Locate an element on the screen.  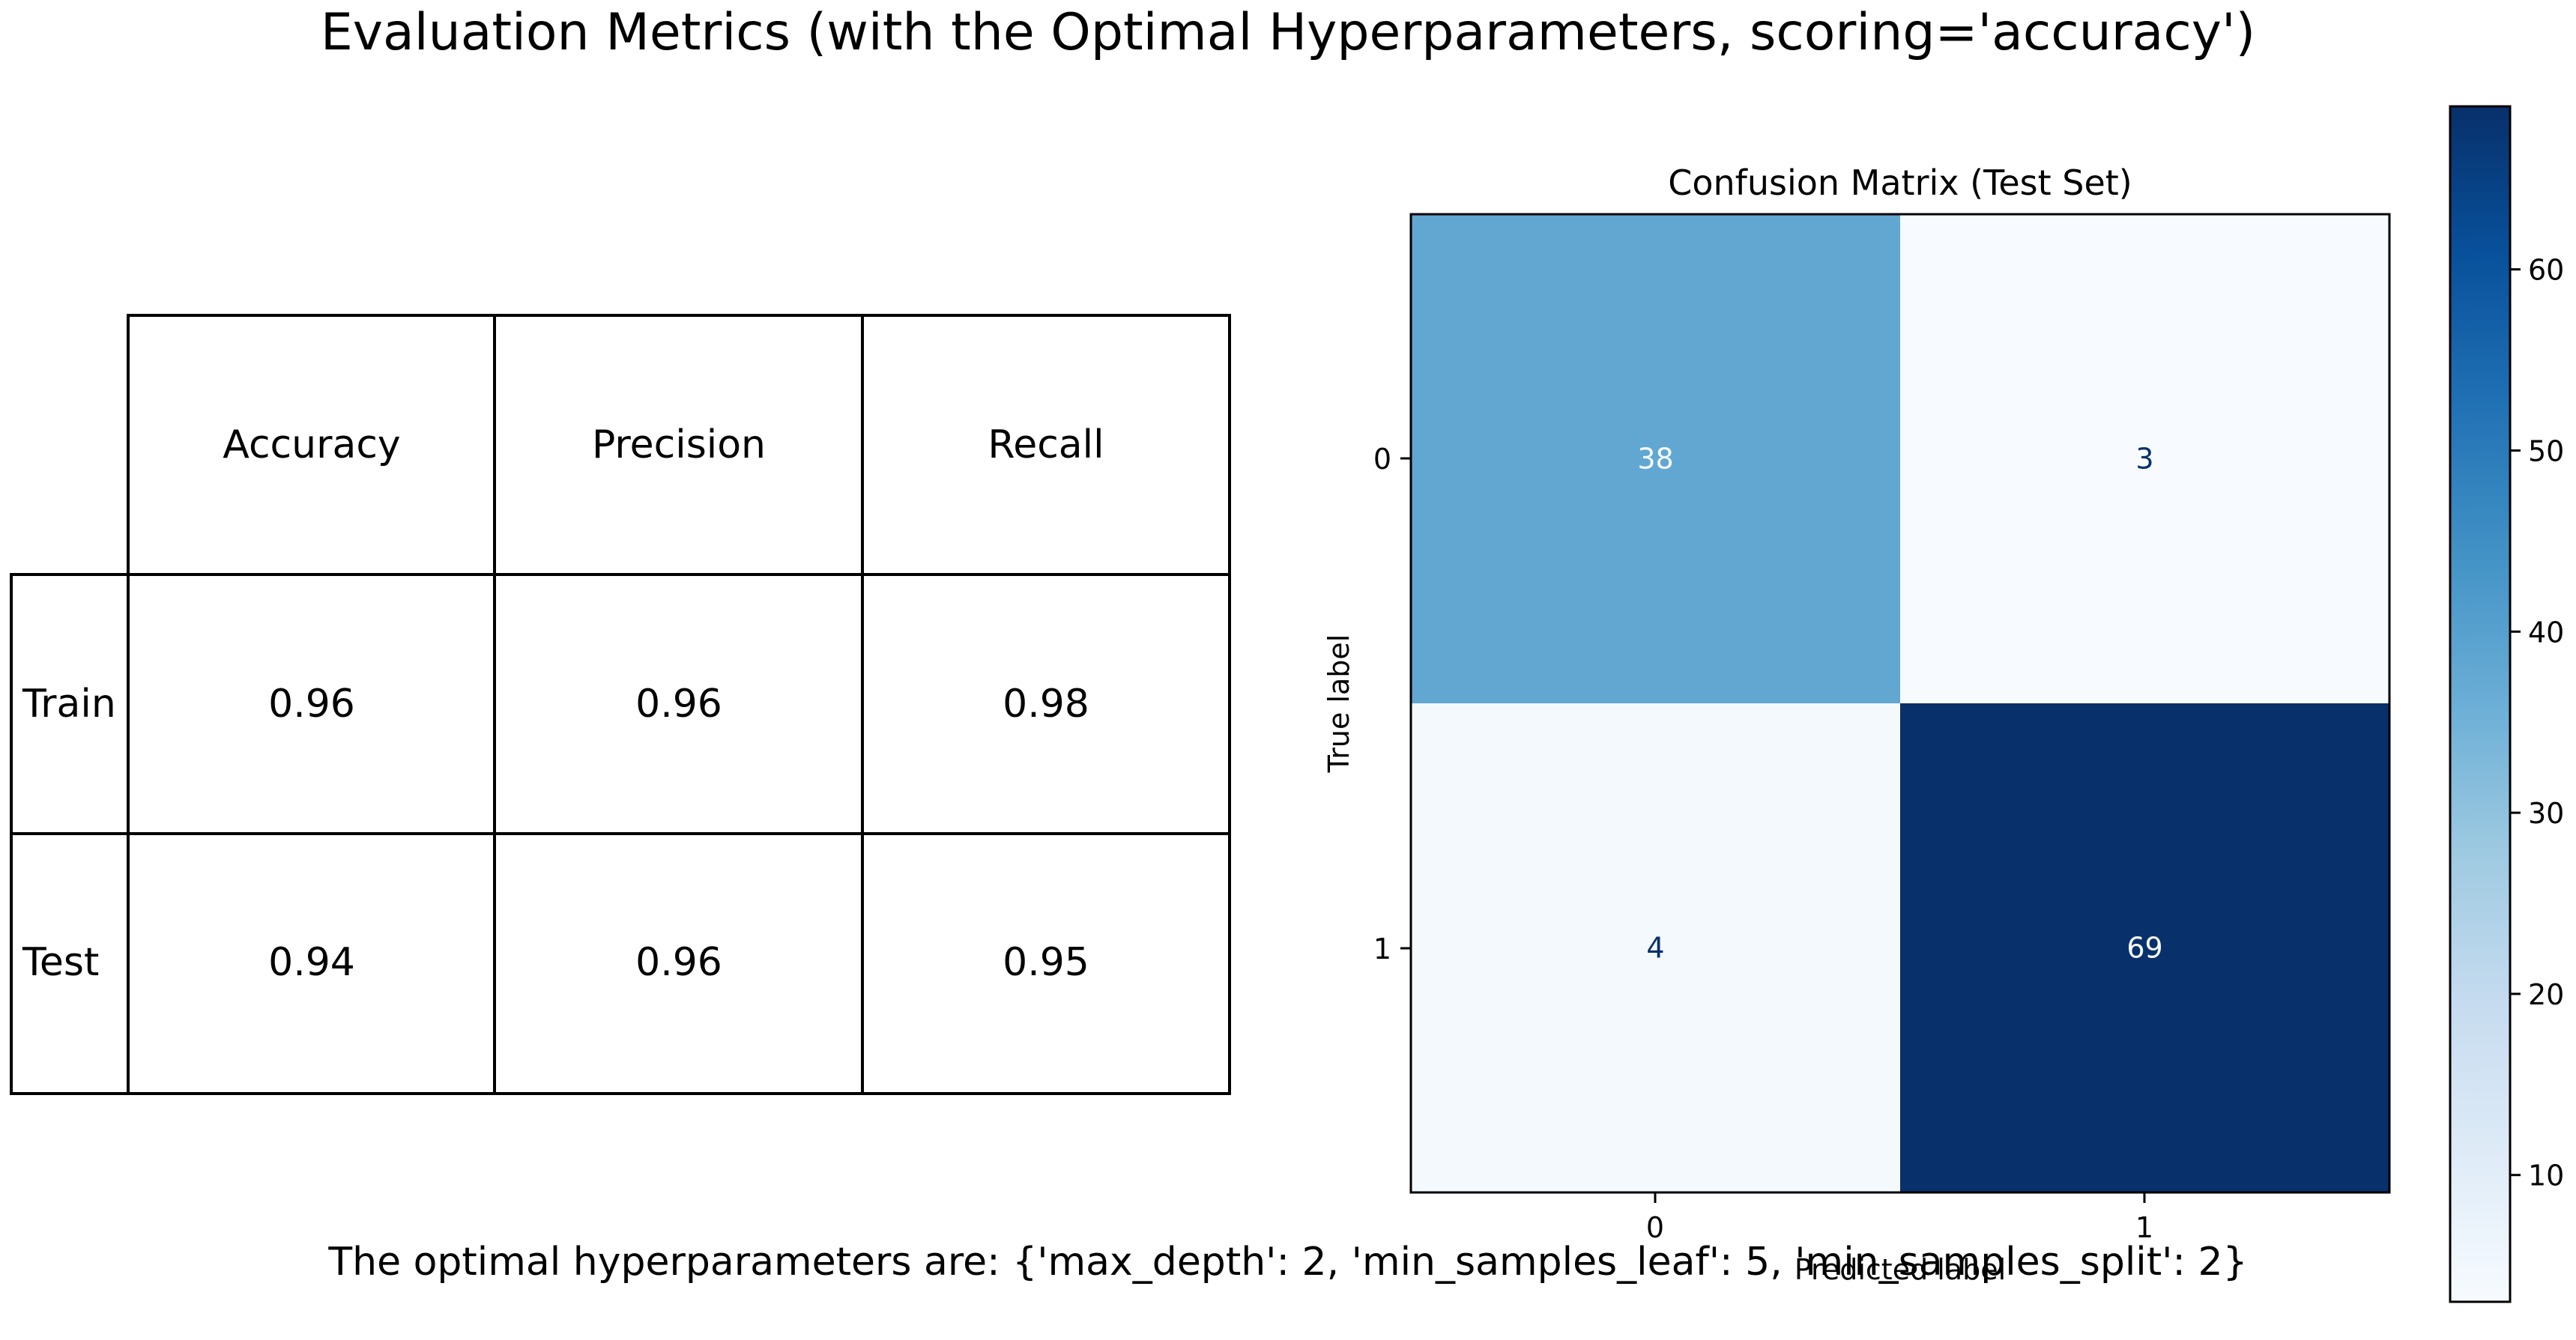
y-tick-label-1: 1 is located at coordinates (1382, 949).